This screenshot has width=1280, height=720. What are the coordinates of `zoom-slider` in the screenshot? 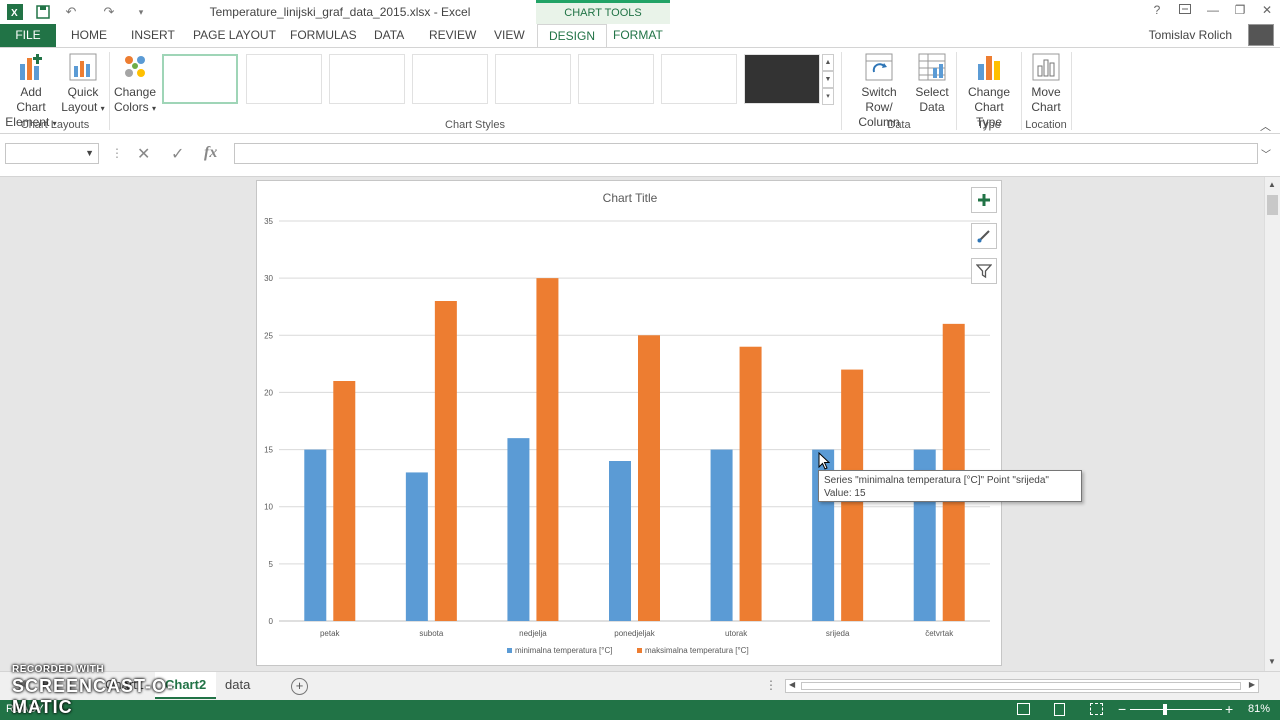 It's located at (1176, 709).